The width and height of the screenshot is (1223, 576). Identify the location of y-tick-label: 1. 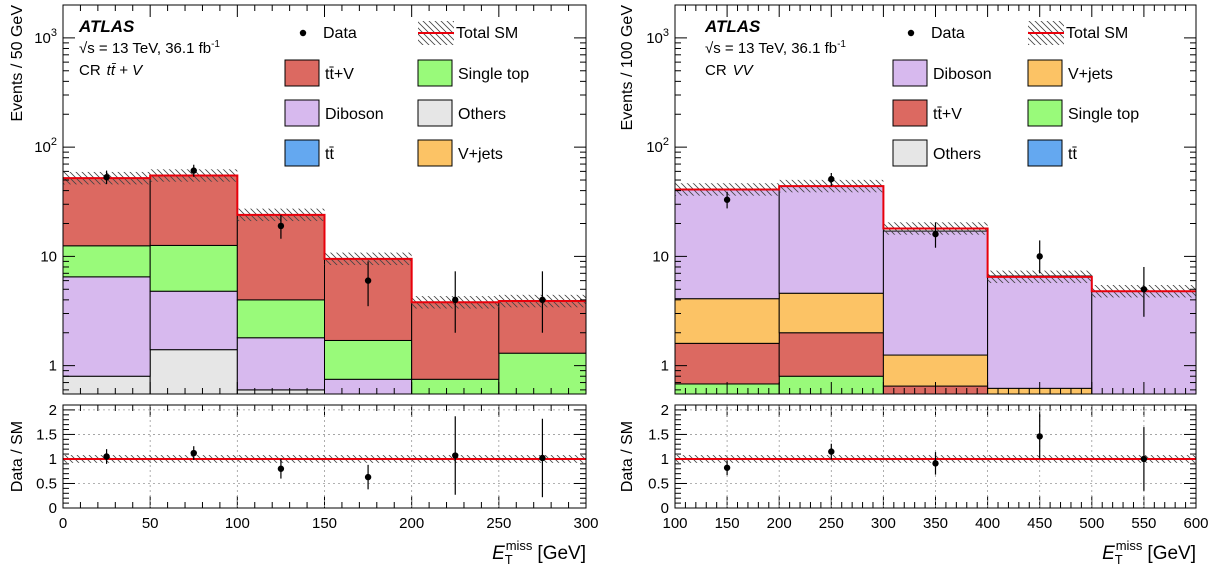
(665, 366).